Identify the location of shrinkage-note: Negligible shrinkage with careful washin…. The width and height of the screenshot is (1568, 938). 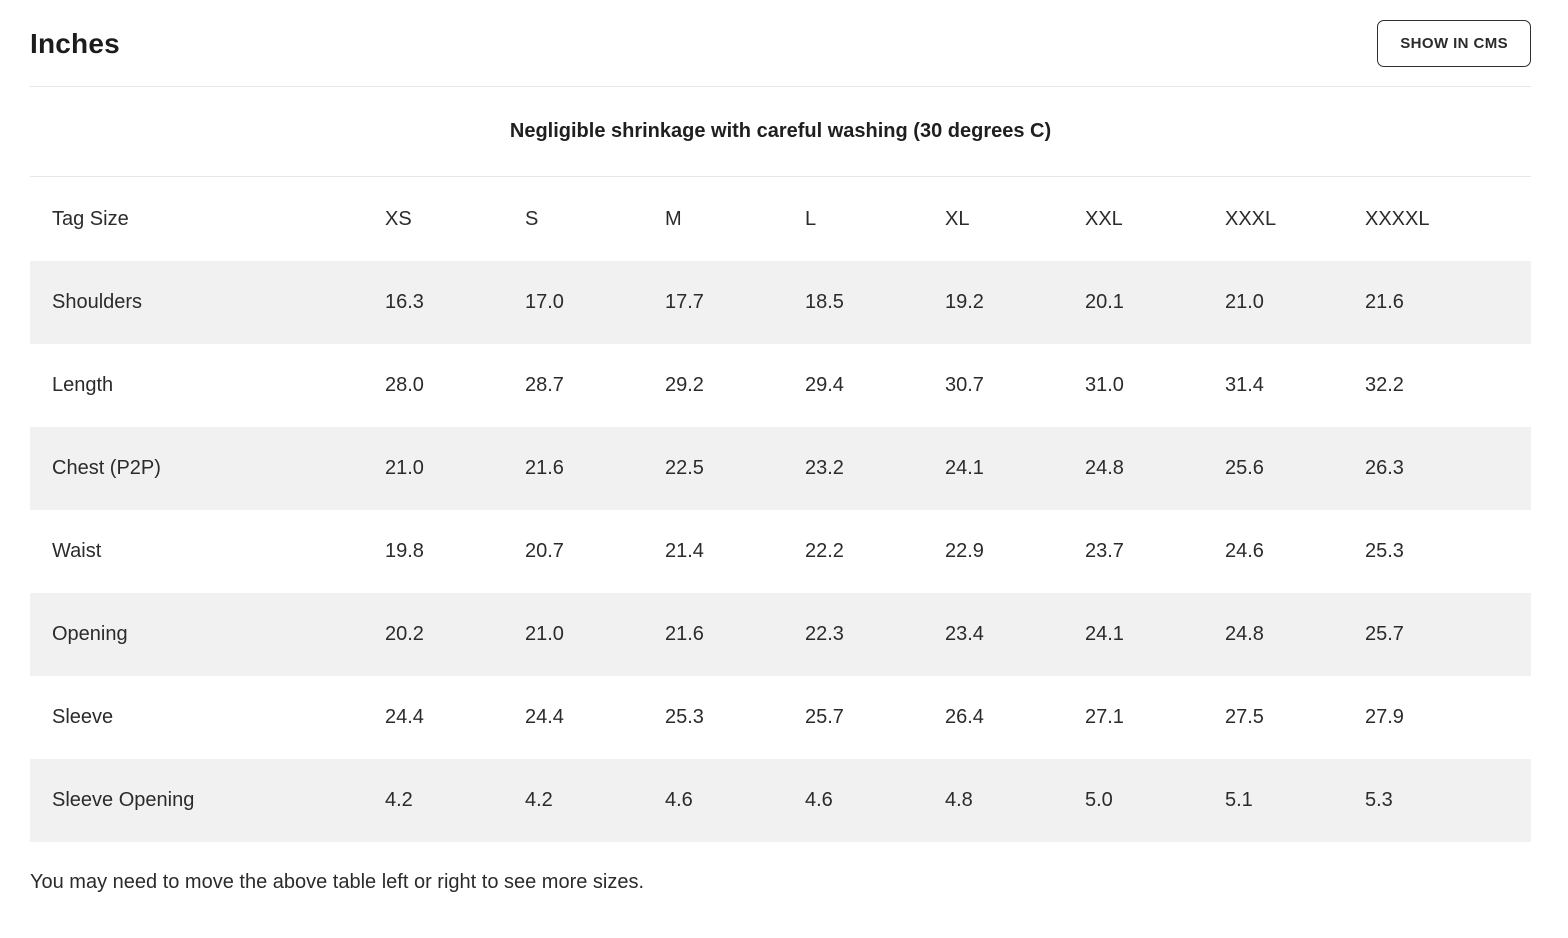
(780, 131).